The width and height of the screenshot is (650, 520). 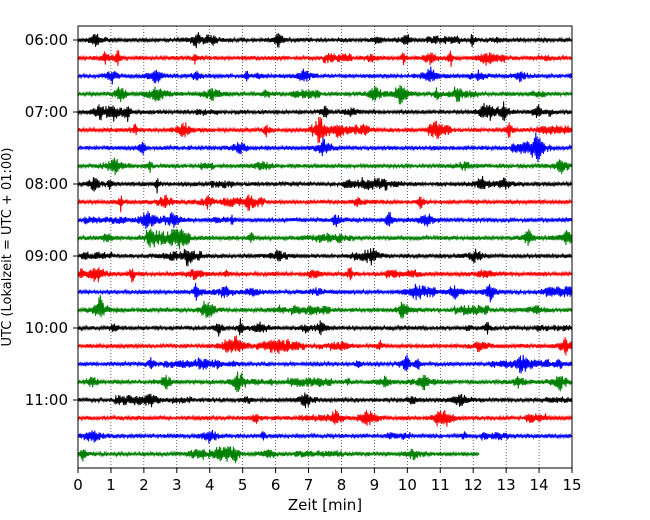 I want to click on x-tick-label-14: 14, so click(x=539, y=485).